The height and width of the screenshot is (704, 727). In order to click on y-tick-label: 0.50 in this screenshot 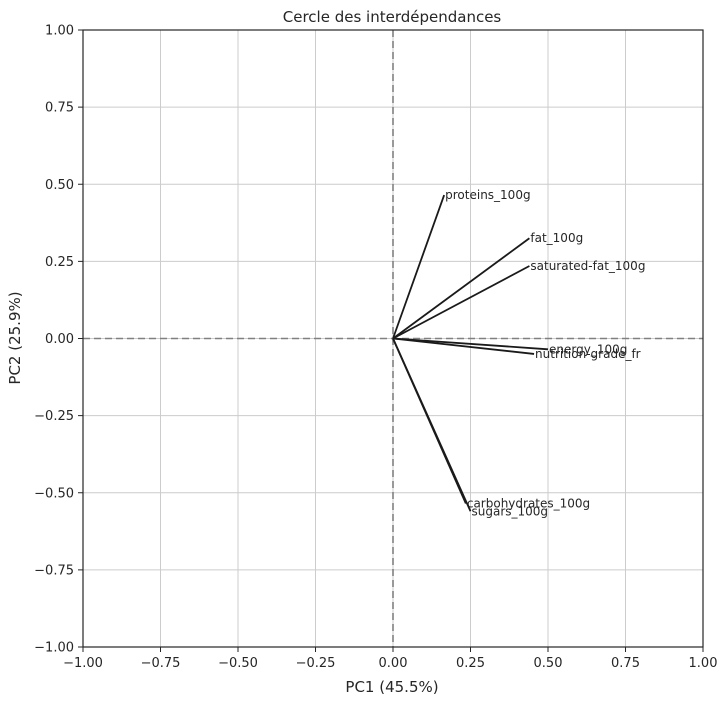, I will do `click(59, 185)`.